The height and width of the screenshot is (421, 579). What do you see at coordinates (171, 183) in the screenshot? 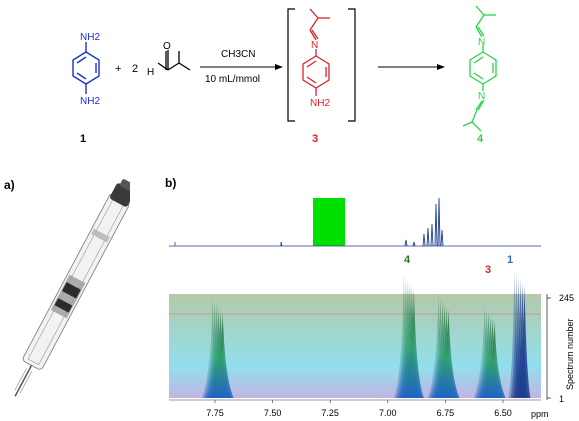
I see `panel-b-label: b)` at bounding box center [171, 183].